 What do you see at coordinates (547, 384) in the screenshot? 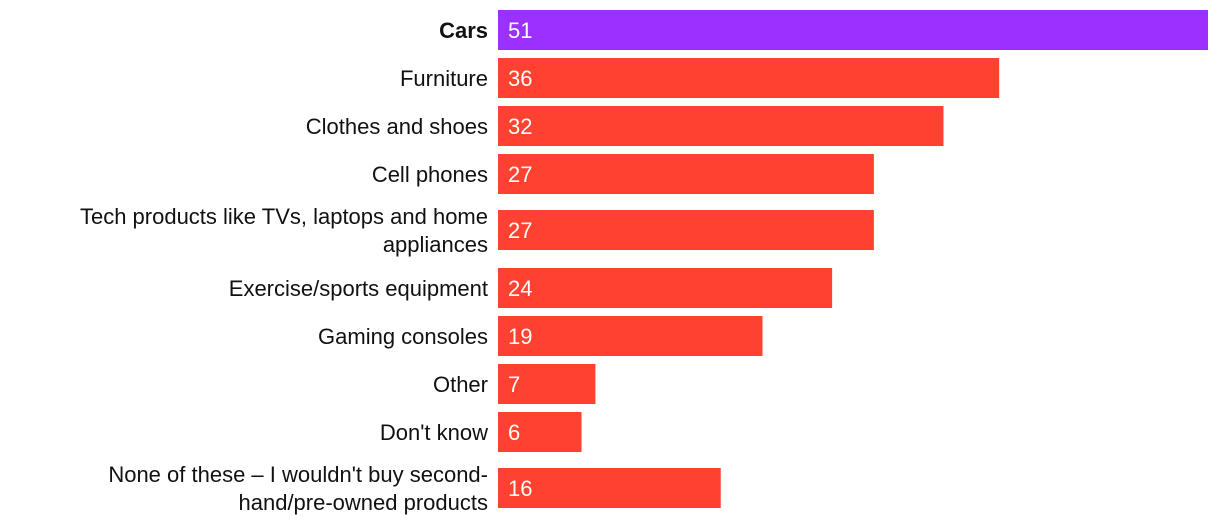
I see `bar-other` at bounding box center [547, 384].